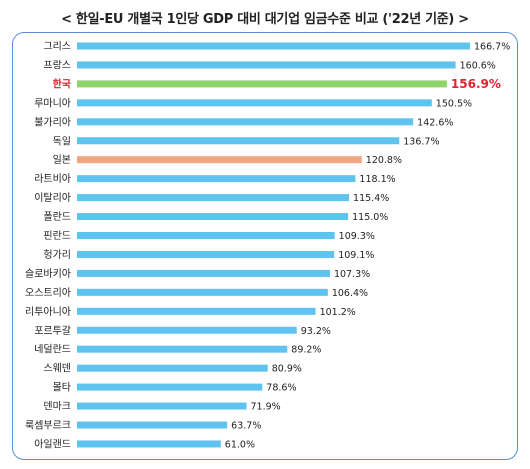 The width and height of the screenshot is (530, 469). I want to click on category-label: 오스트리아, so click(48, 293).